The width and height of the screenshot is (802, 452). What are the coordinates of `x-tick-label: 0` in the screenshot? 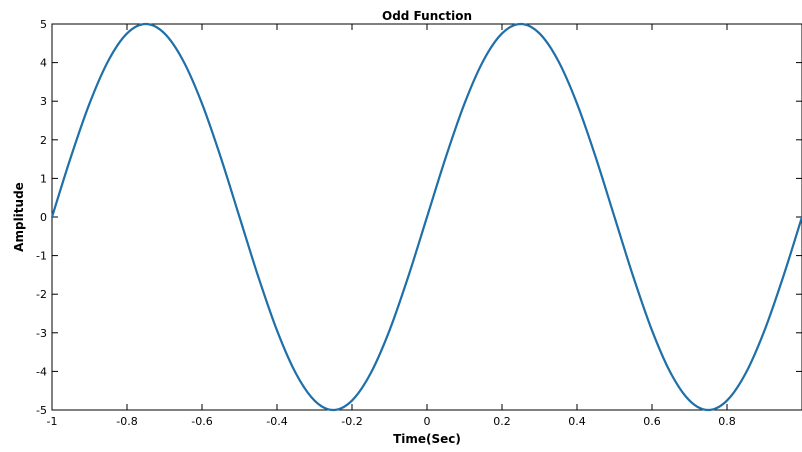 It's located at (427, 421).